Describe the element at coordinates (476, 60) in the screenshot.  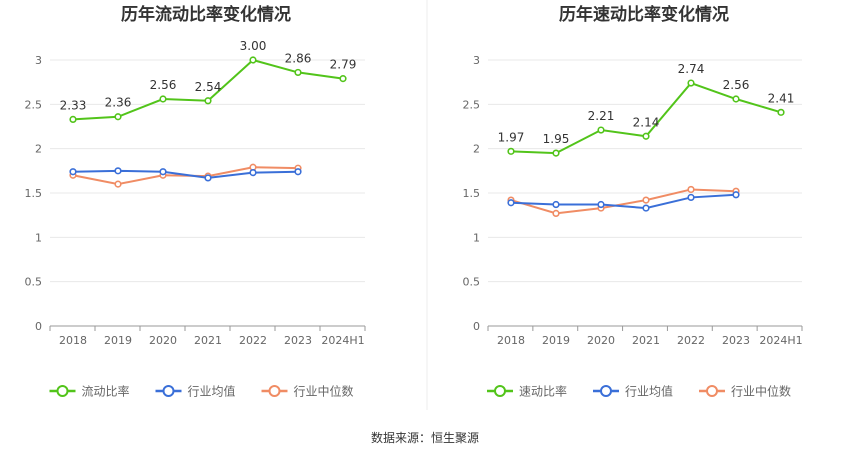
I see `chart2-y-tick-label: 3` at that location.